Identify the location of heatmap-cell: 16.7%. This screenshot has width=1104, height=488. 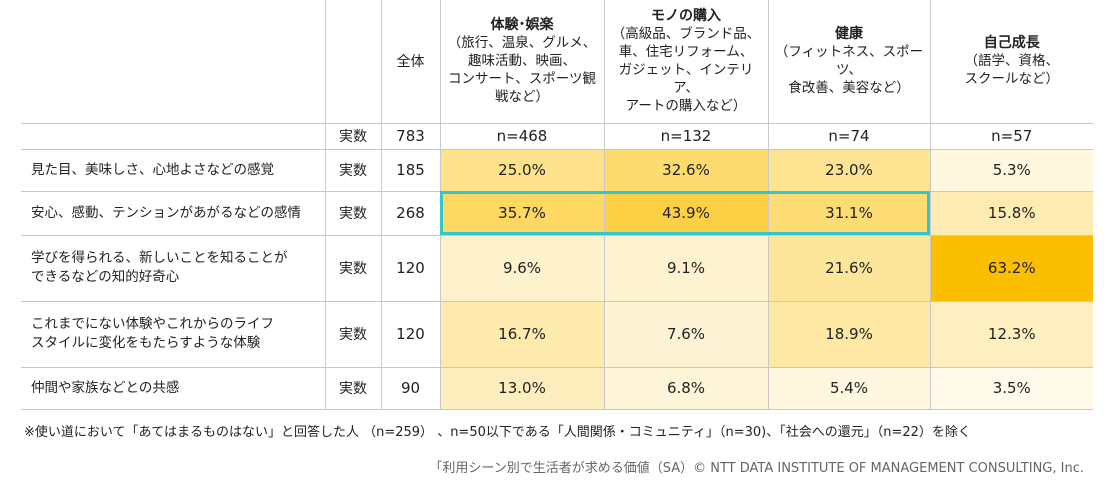
(522, 334).